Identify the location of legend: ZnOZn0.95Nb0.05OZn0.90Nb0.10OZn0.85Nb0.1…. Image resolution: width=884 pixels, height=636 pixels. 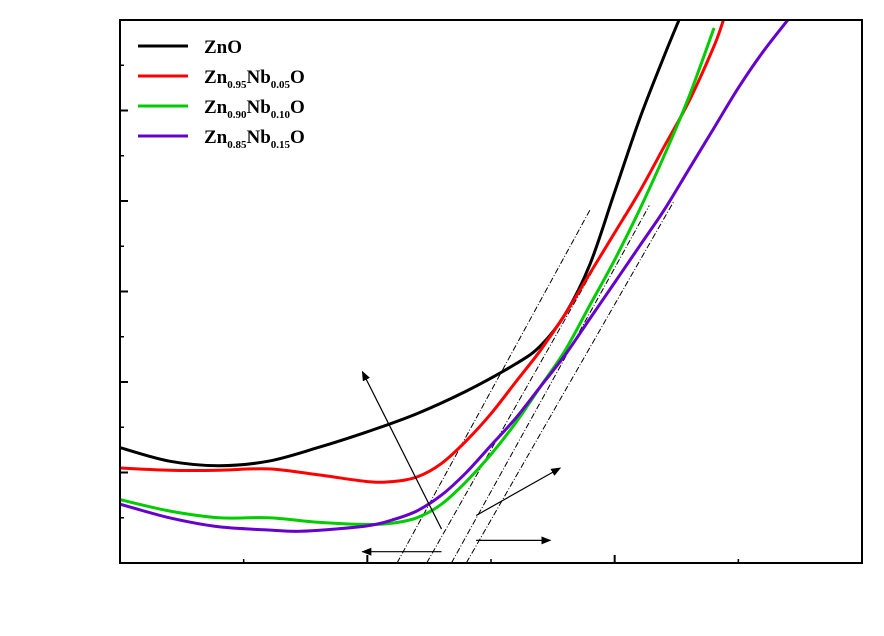
(221, 94).